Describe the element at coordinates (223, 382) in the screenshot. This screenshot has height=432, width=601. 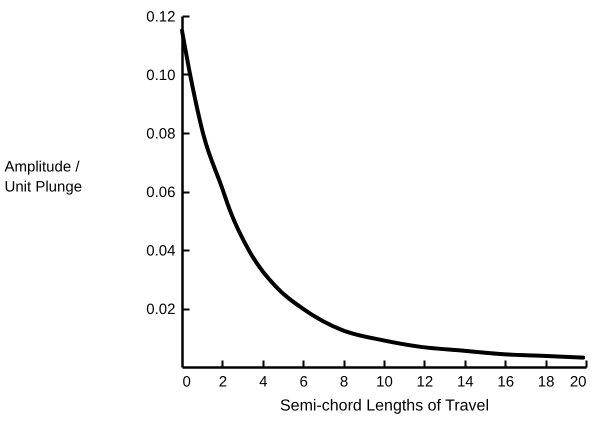
I see `x-tick-label: 2` at that location.